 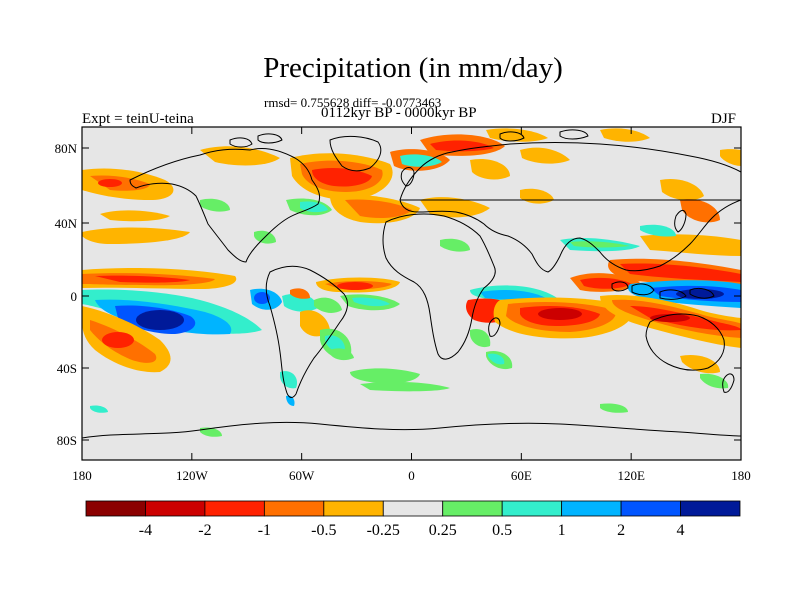 What do you see at coordinates (502, 530) in the screenshot?
I see `colorbar-label: 0.5` at bounding box center [502, 530].